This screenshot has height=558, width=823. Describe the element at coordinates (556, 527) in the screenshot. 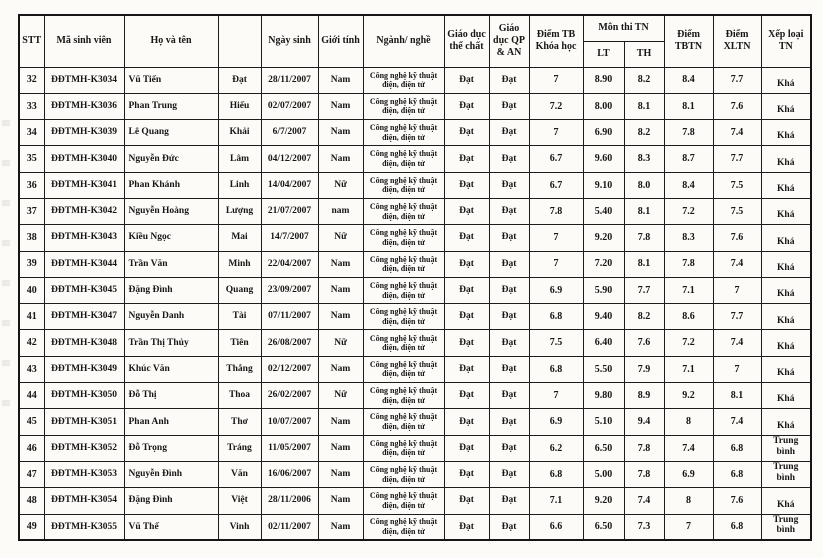

I see `cell-course-gpa: 6.6` at that location.